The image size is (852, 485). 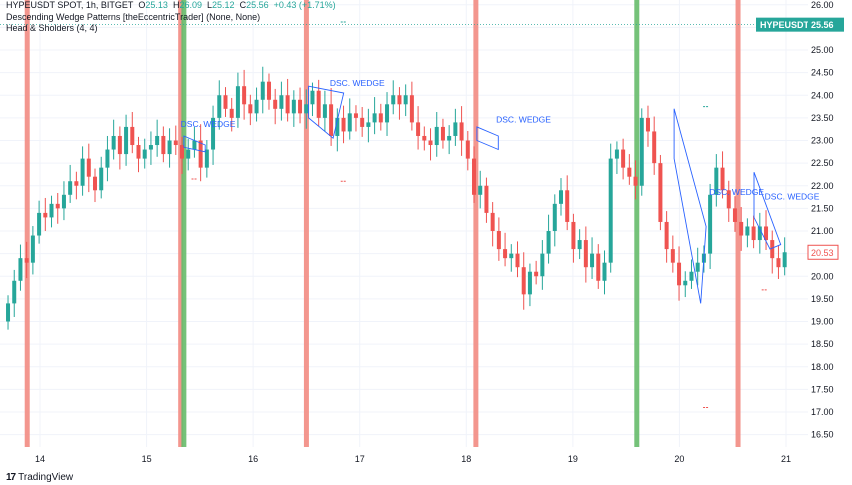 What do you see at coordinates (822, 253) in the screenshot?
I see `price-badge-text: 20.53` at bounding box center [822, 253].